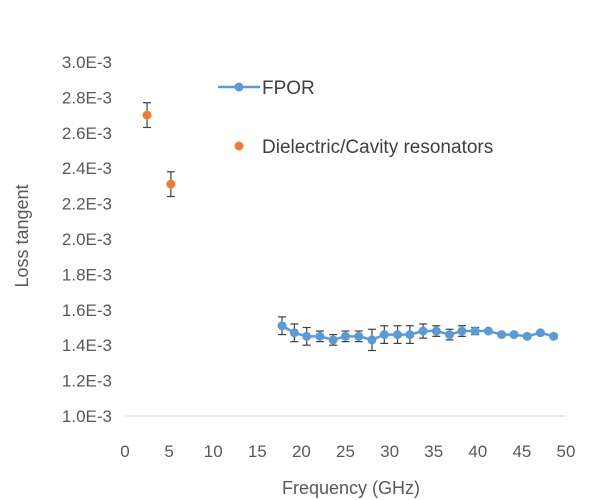  What do you see at coordinates (433, 451) in the screenshot?
I see `x-tick-label: 35` at bounding box center [433, 451].